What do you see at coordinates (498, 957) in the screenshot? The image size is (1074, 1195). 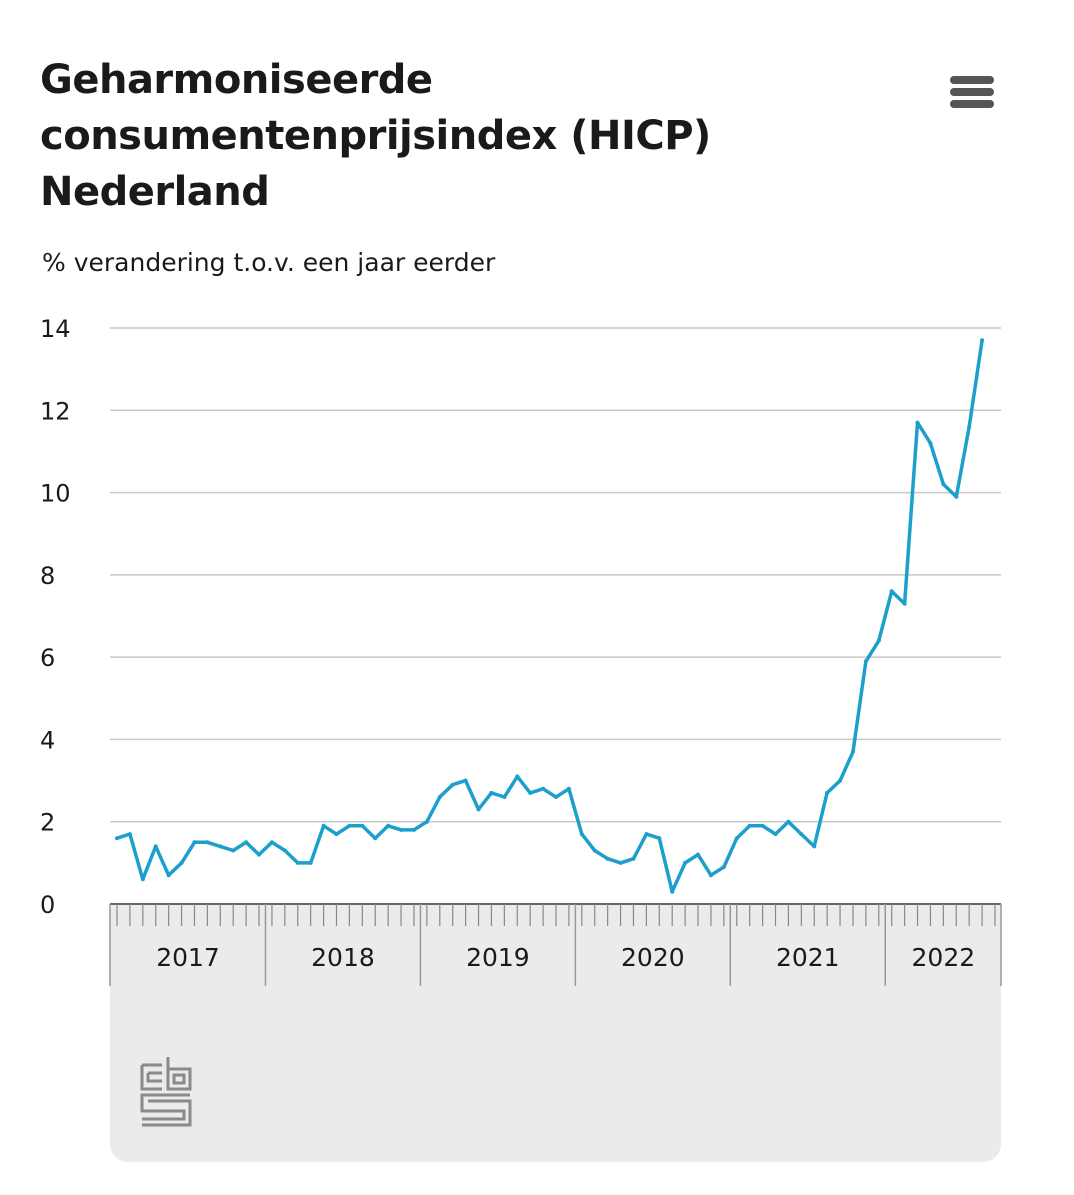 I see `x-year-label-2019: 2019` at bounding box center [498, 957].